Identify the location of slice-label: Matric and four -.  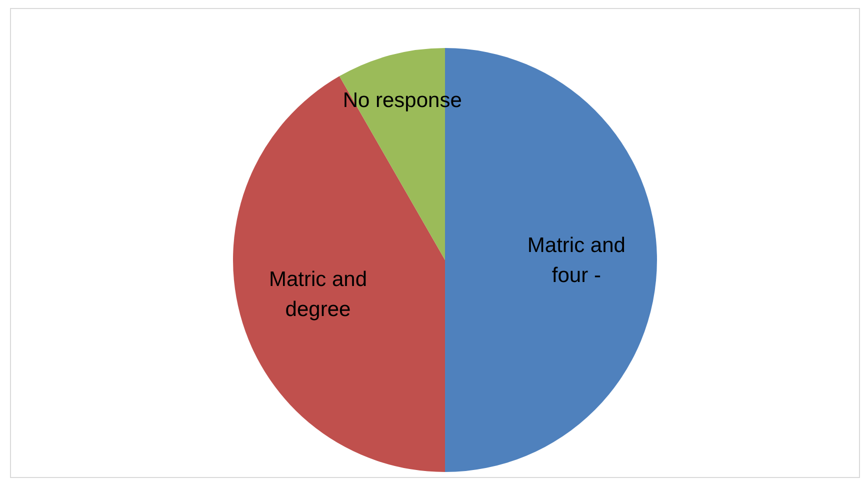
(576, 260).